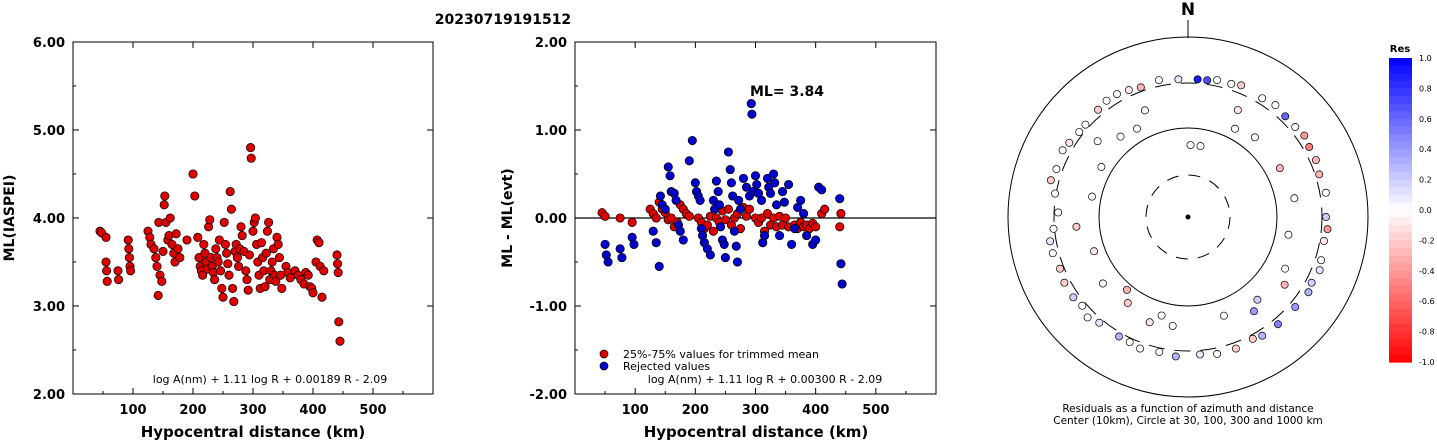 The height and width of the screenshot is (441, 1437). I want to click on ml-residual-y-label: ML - ML(evt), so click(508, 217).